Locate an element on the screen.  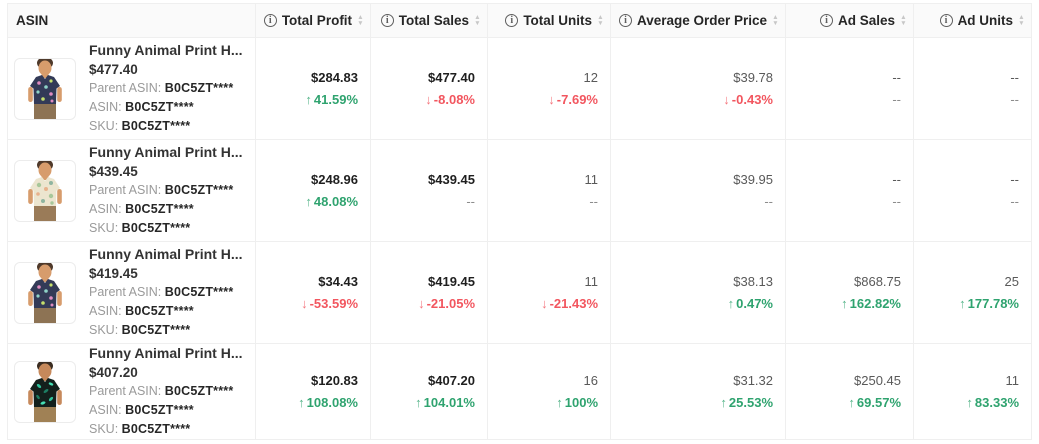
cell-total-units: 12 ↓ -7.69% is located at coordinates (549, 88).